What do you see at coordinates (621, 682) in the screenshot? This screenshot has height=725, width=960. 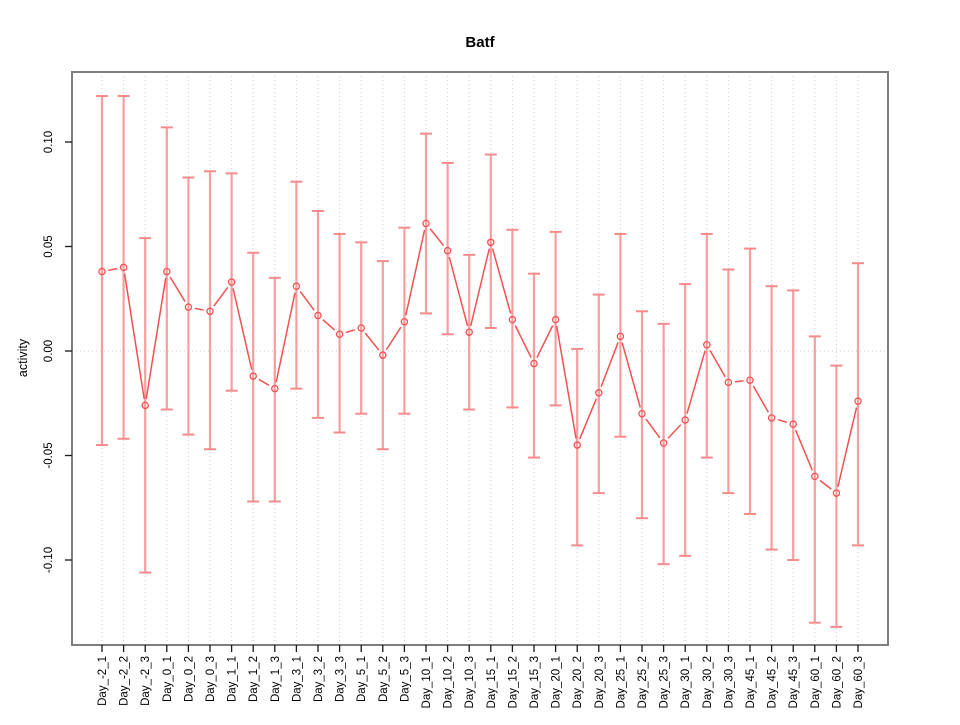 I see `x-tick-label: Day_25_1` at bounding box center [621, 682].